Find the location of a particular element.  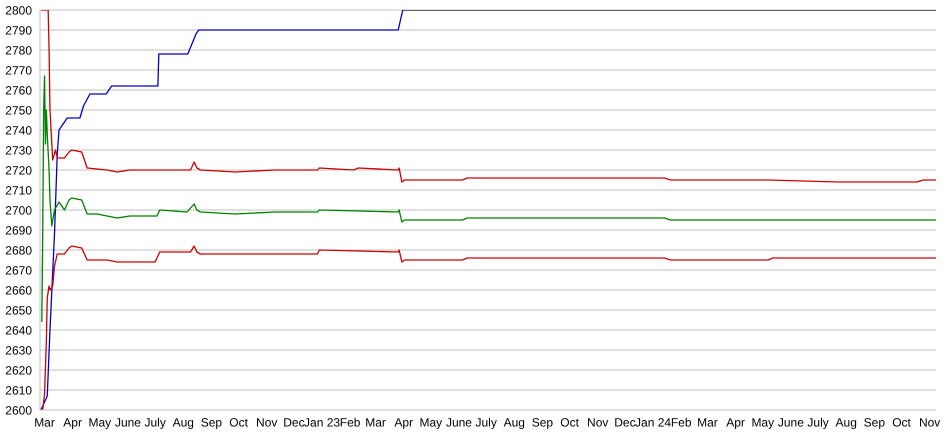

x-tick-label: Jan 24 is located at coordinates (653, 423).